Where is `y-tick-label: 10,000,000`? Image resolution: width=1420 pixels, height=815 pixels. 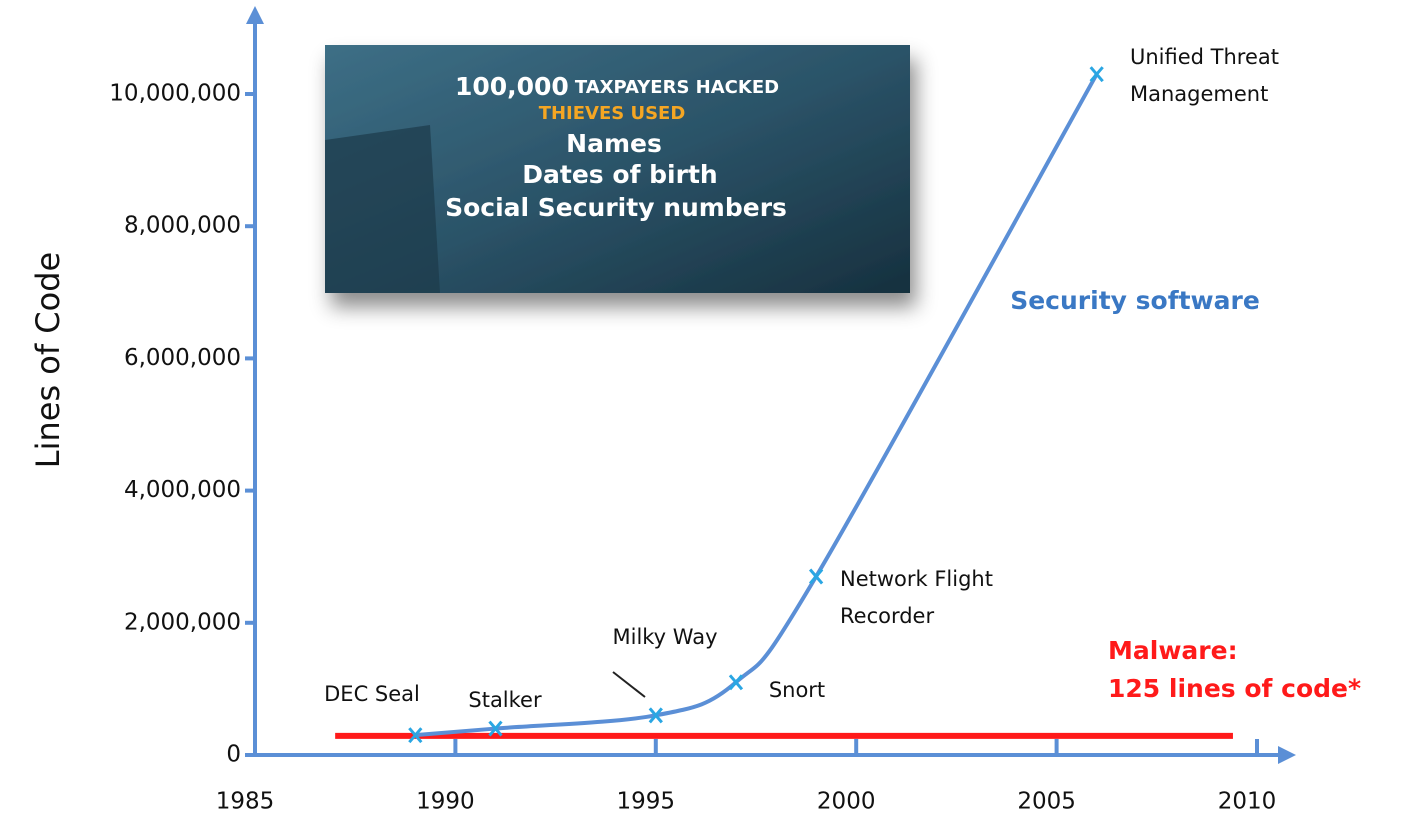 y-tick-label: 10,000,000 is located at coordinates (175, 94).